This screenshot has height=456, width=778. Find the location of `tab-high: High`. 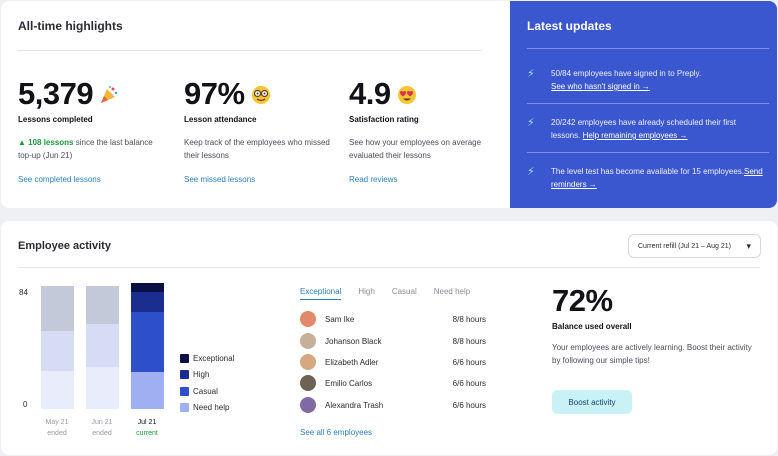

tab-high: High is located at coordinates (366, 291).